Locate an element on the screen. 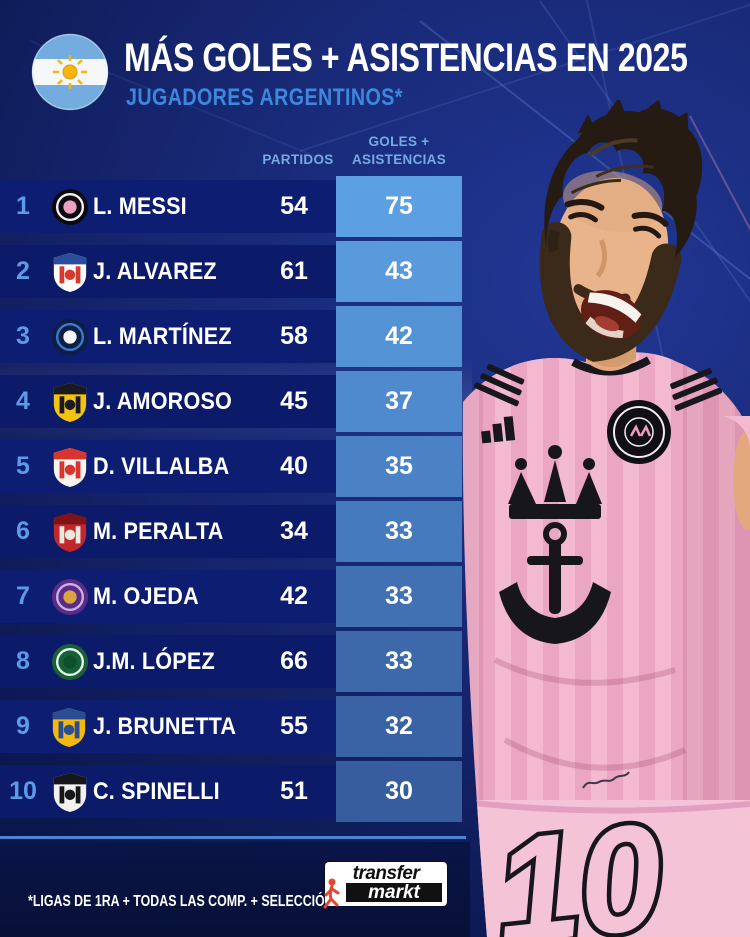 The image size is (750, 937). club-badge-atletico-madrid-icon is located at coordinates (69, 272).